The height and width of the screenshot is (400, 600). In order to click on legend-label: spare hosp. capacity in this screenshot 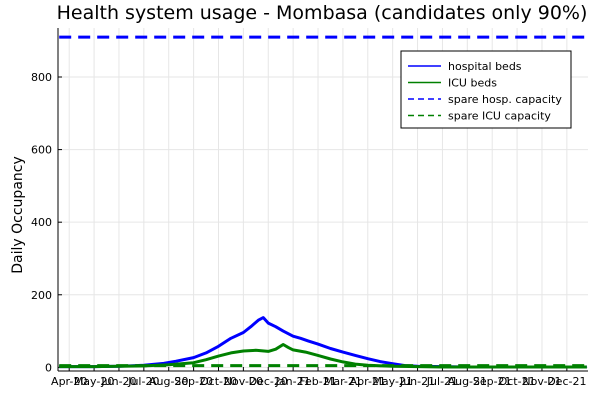, I will do `click(505, 99)`.